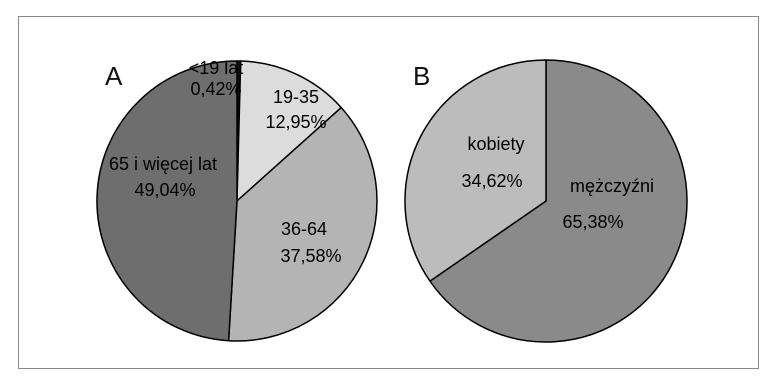  I want to click on slice-label-under-19: <19 lat, so click(216, 68).